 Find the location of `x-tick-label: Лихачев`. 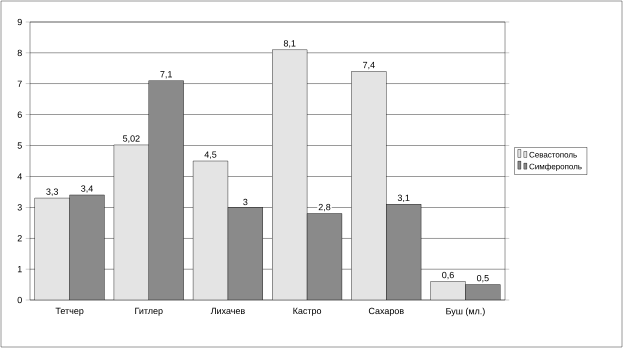

x-tick-label: Лихачев is located at coordinates (227, 311).